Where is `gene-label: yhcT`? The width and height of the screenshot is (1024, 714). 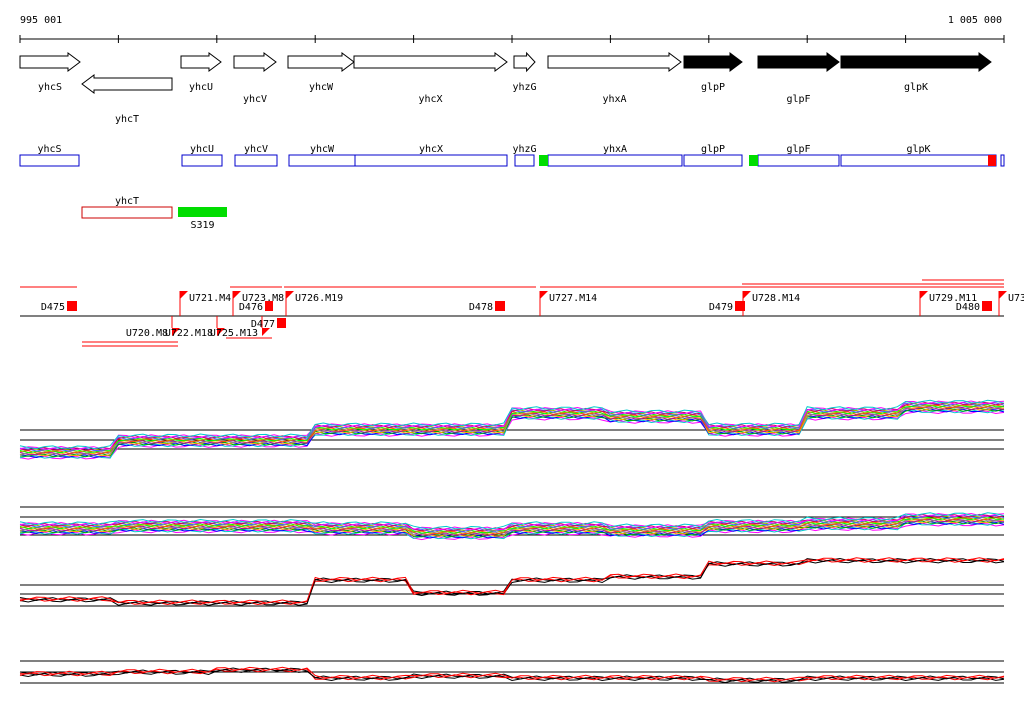 gene-label: yhcT is located at coordinates (127, 119).